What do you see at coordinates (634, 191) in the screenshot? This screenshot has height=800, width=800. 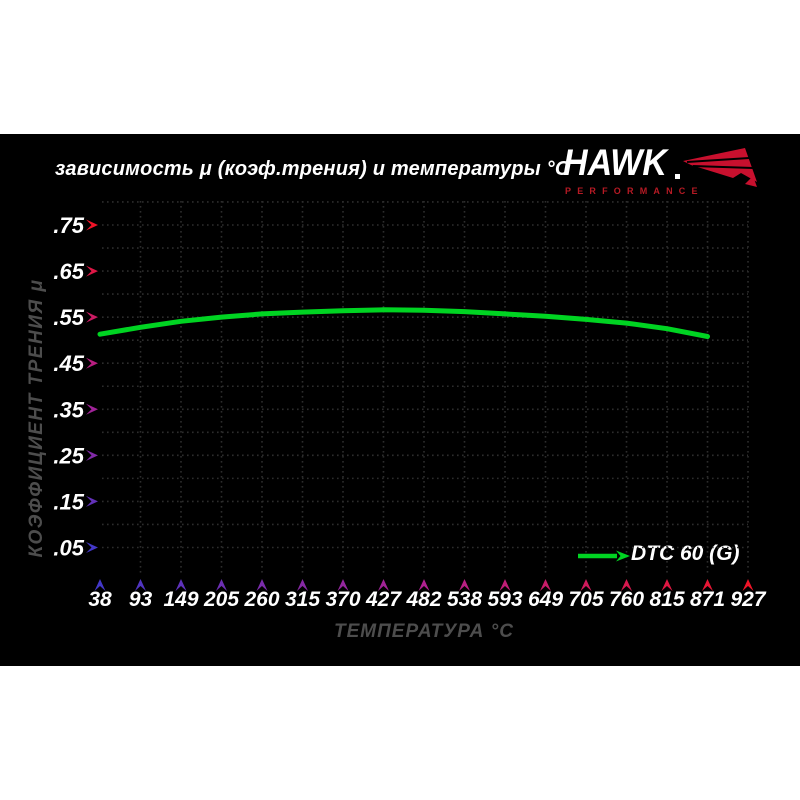 I see `hawk-logo-subbrand: PERFORMANCE` at bounding box center [634, 191].